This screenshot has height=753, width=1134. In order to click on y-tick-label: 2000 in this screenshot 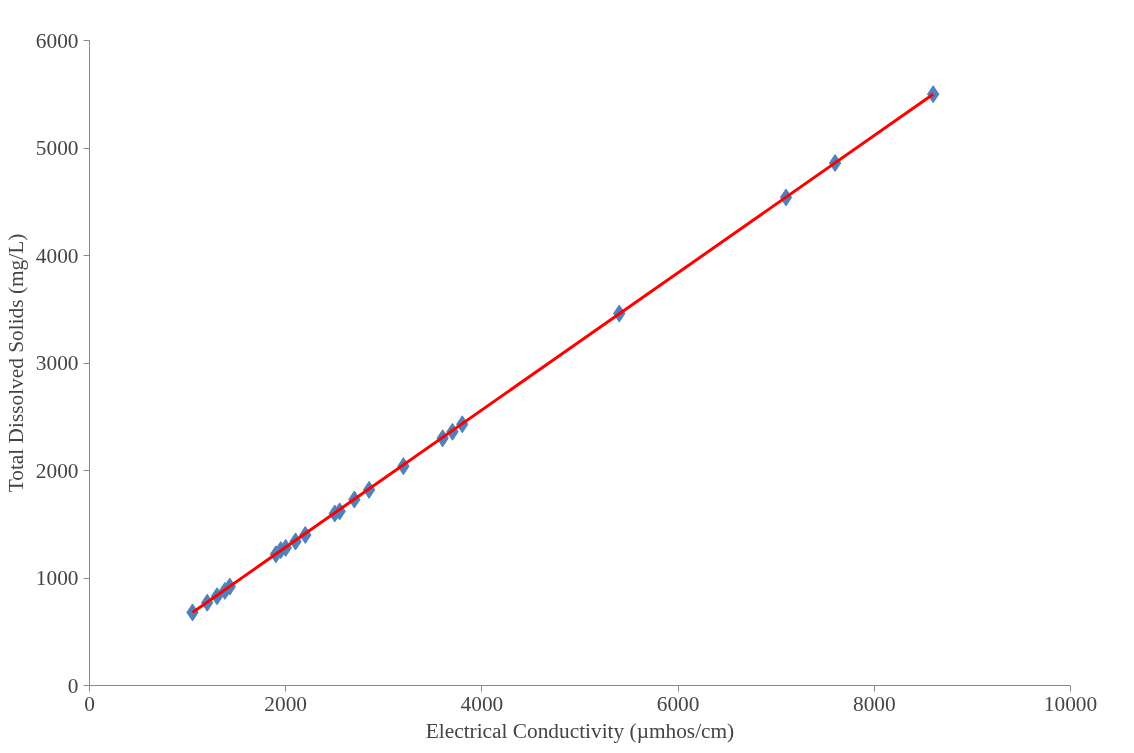, I will do `click(57, 470)`.